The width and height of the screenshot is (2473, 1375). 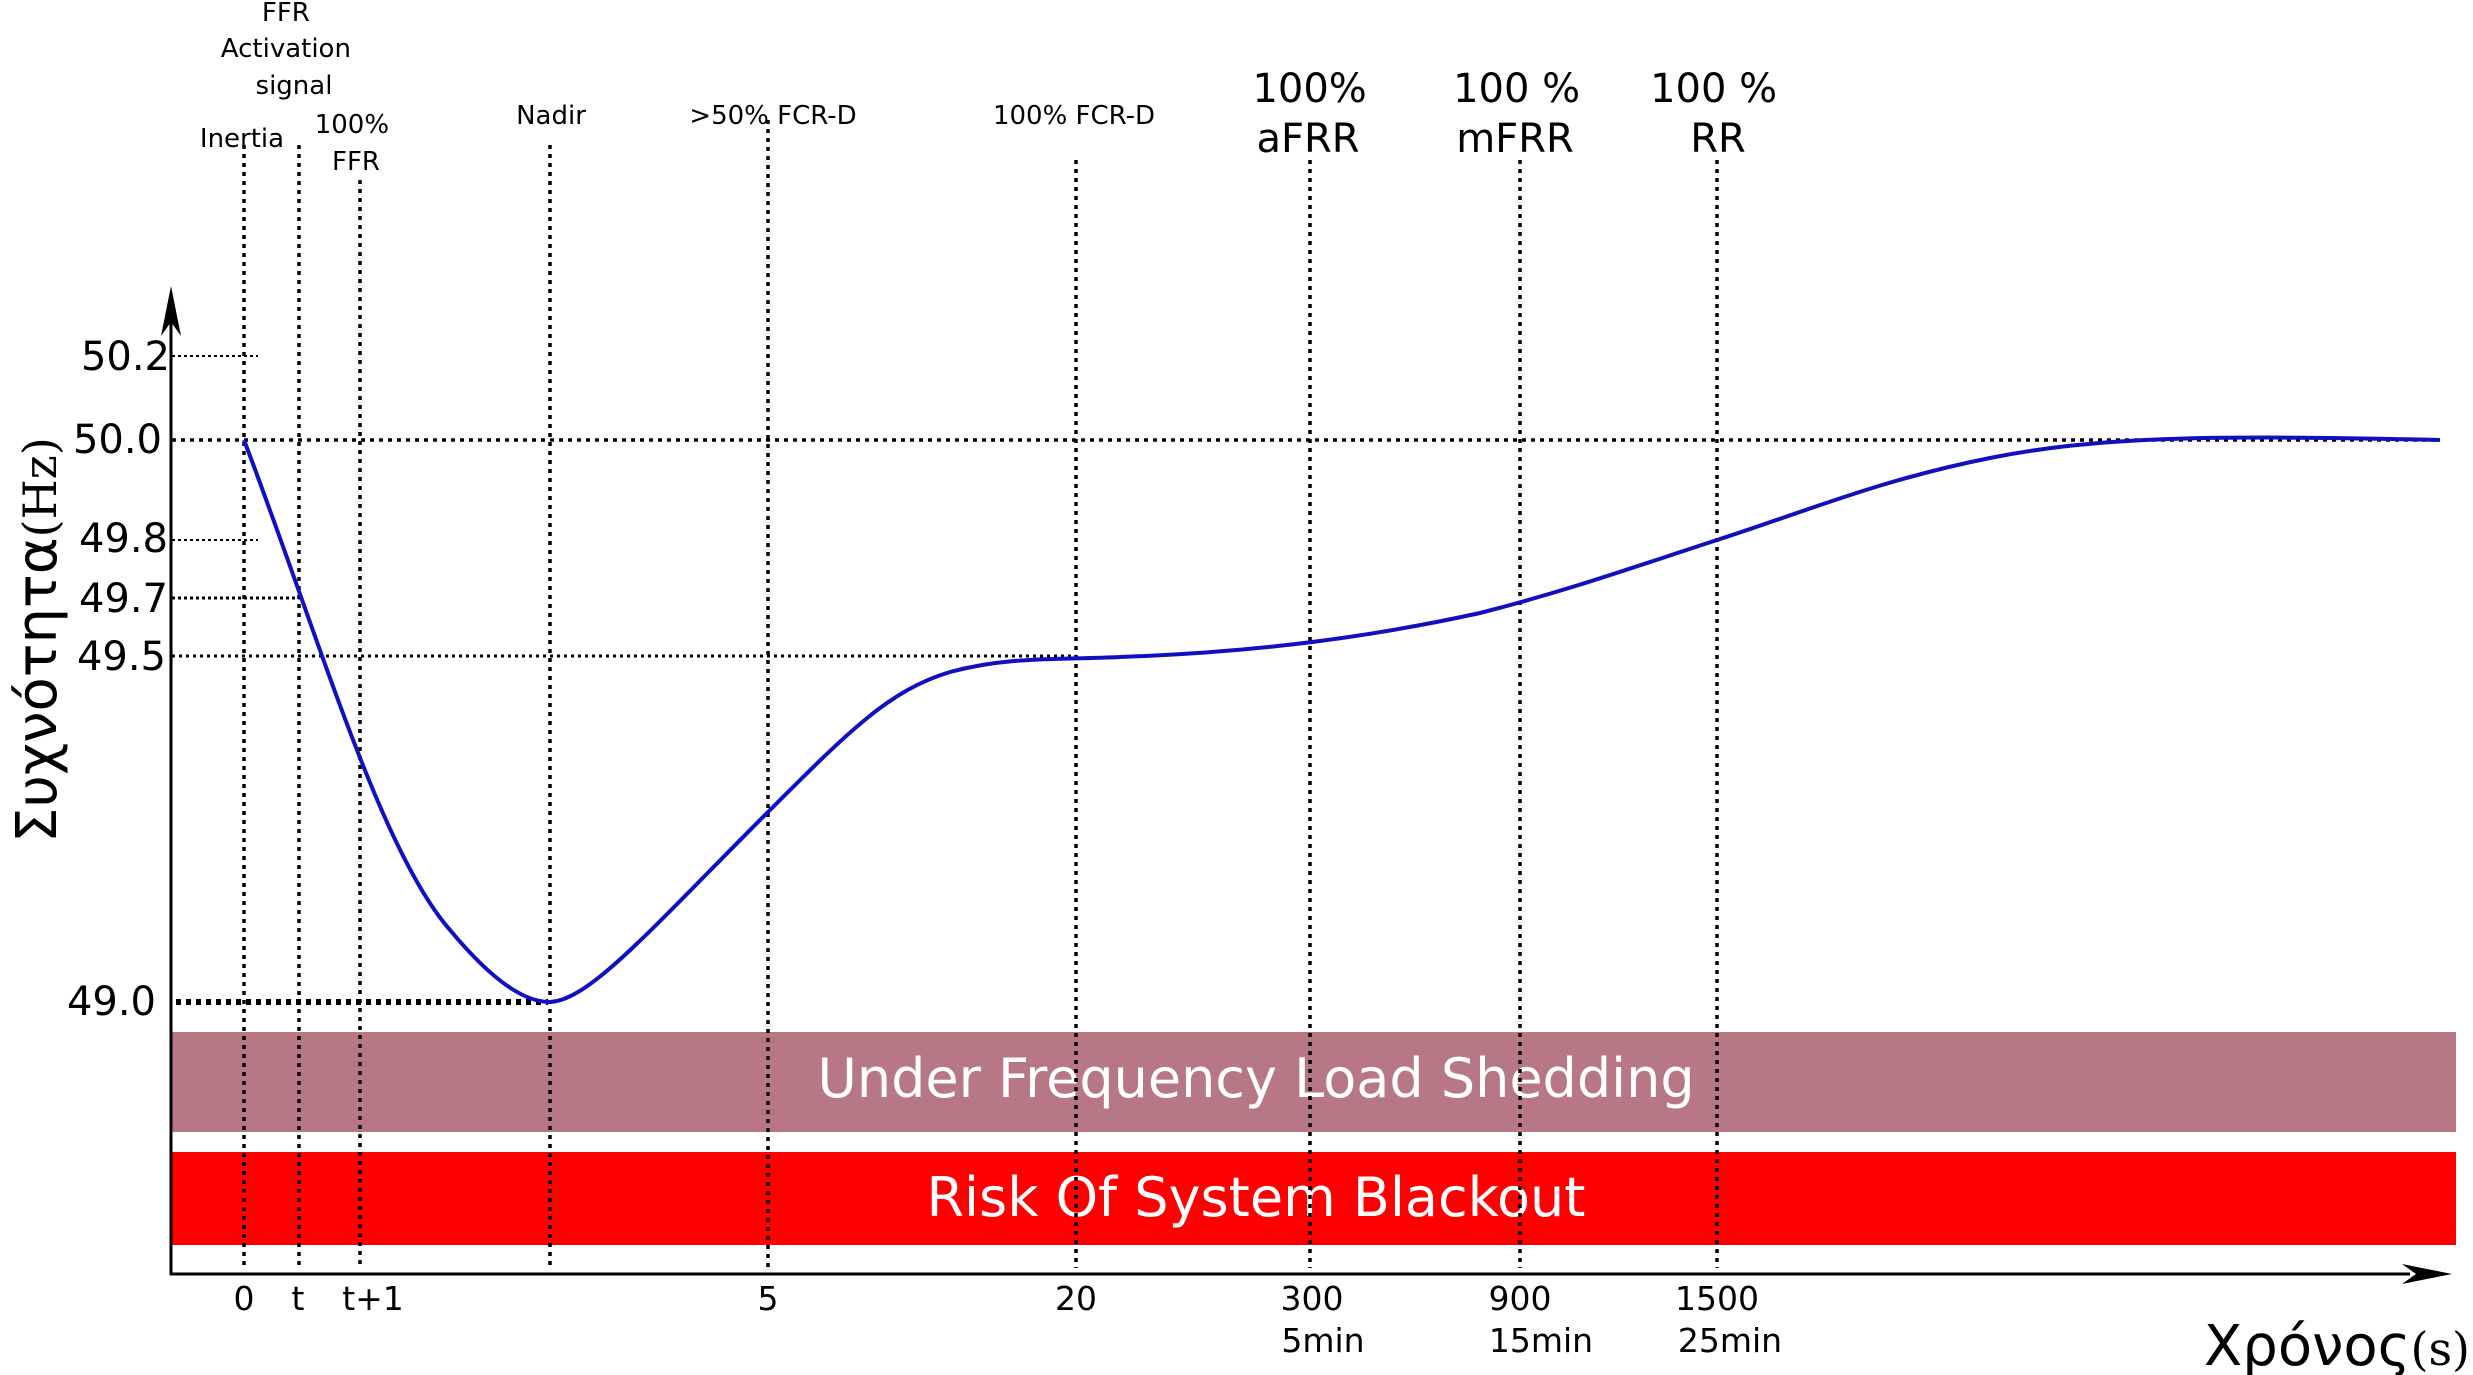 What do you see at coordinates (290, 50) in the screenshot?
I see `stage-label-ffr-activation: FFR Activation signal` at bounding box center [290, 50].